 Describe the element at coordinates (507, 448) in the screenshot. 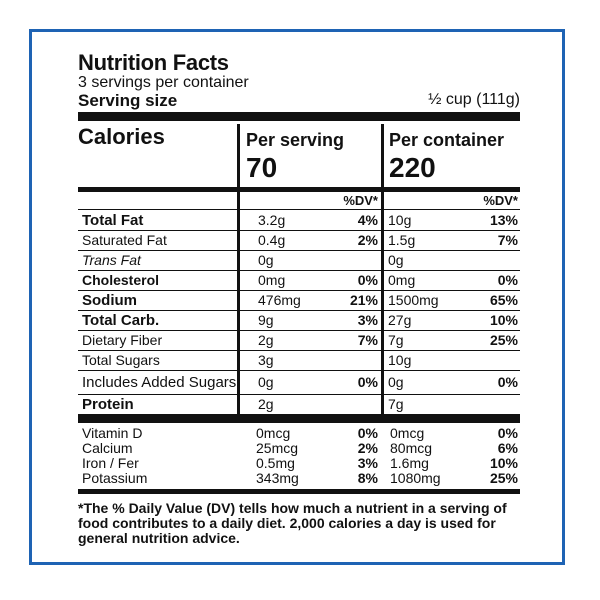

I see `calcium-per-container-dv: 6%` at that location.